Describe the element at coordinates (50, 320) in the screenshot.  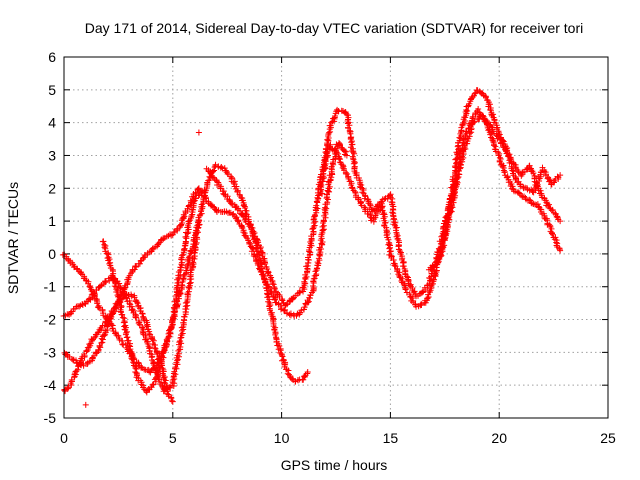
I see `y-tick-label: -2` at that location.